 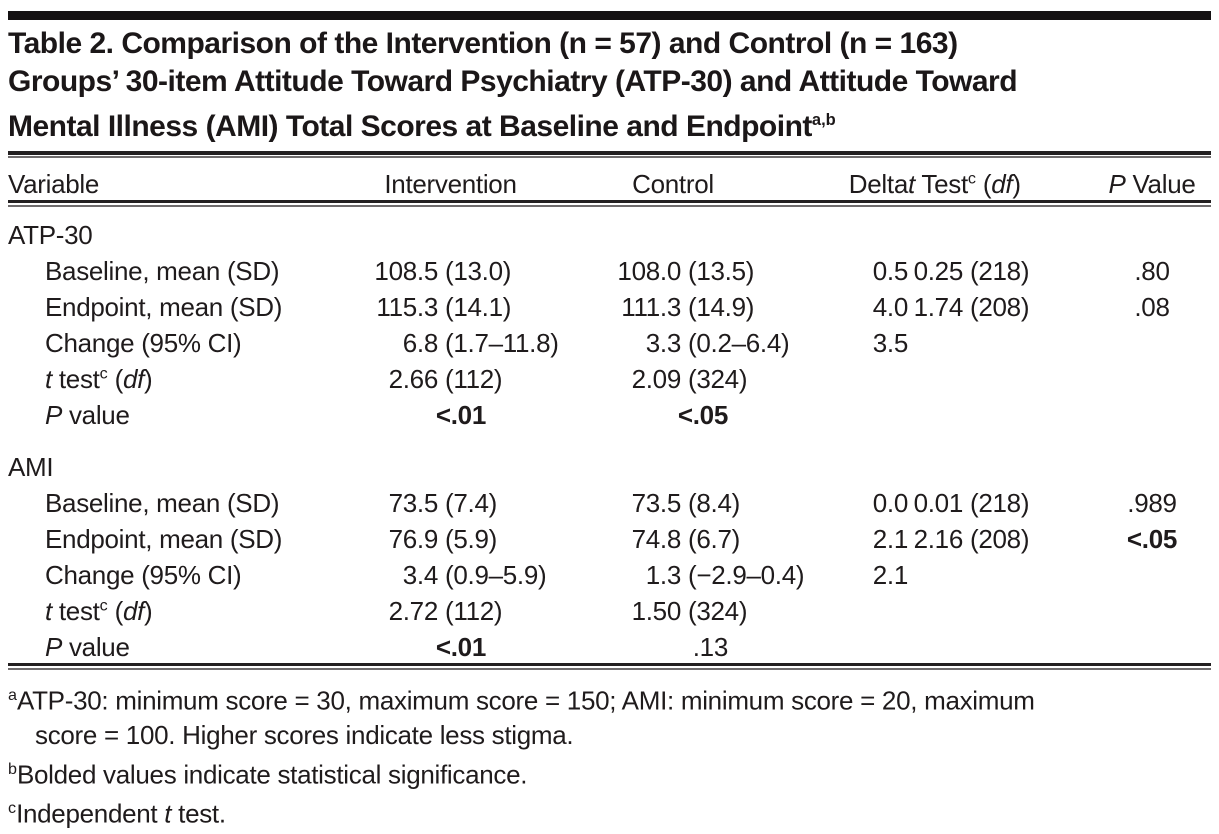 I want to click on t-test-cell: 0.01 (218), so click(x=971, y=503).